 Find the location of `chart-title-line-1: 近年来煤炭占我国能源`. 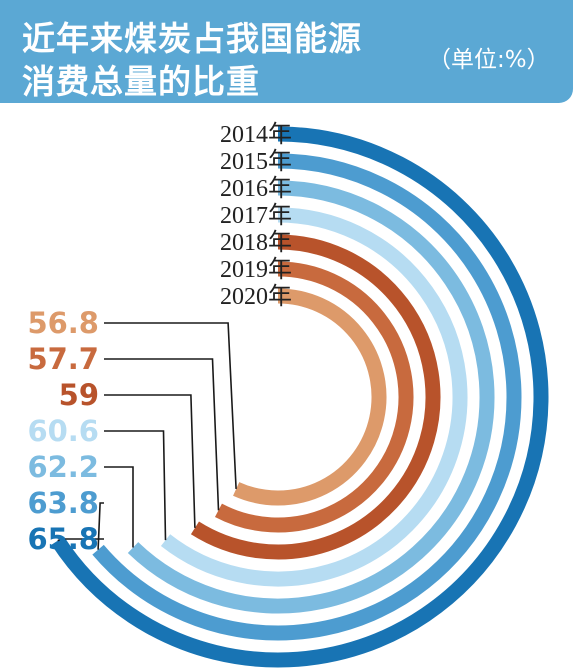

chart-title-line-1: 近年来煤炭占我国能源 is located at coordinates (192, 38).